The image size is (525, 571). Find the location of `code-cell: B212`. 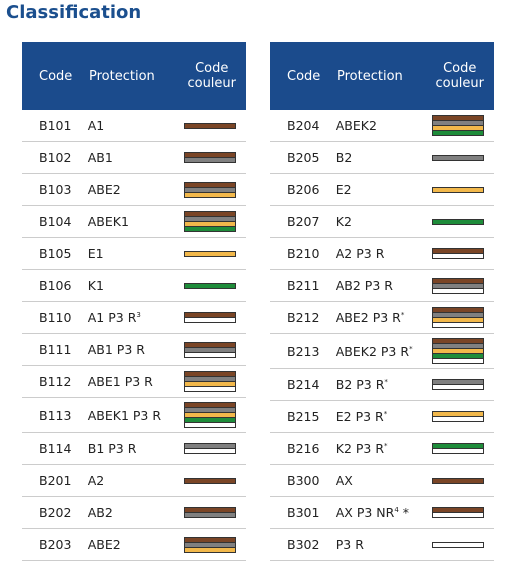

code-cell: B212 is located at coordinates (303, 317).